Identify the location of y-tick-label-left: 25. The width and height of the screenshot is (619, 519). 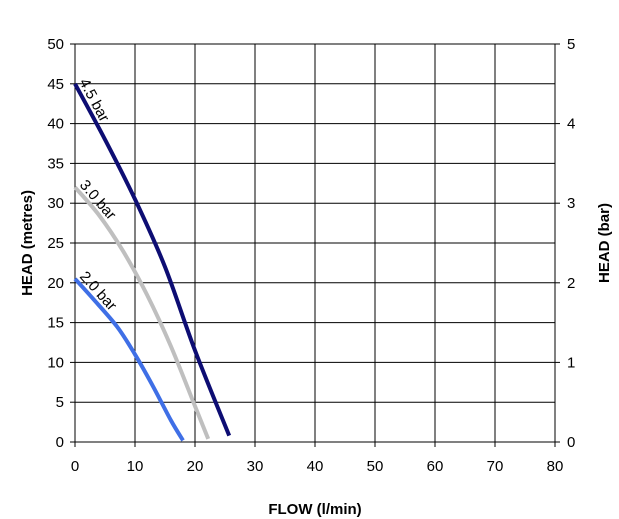
(55, 243).